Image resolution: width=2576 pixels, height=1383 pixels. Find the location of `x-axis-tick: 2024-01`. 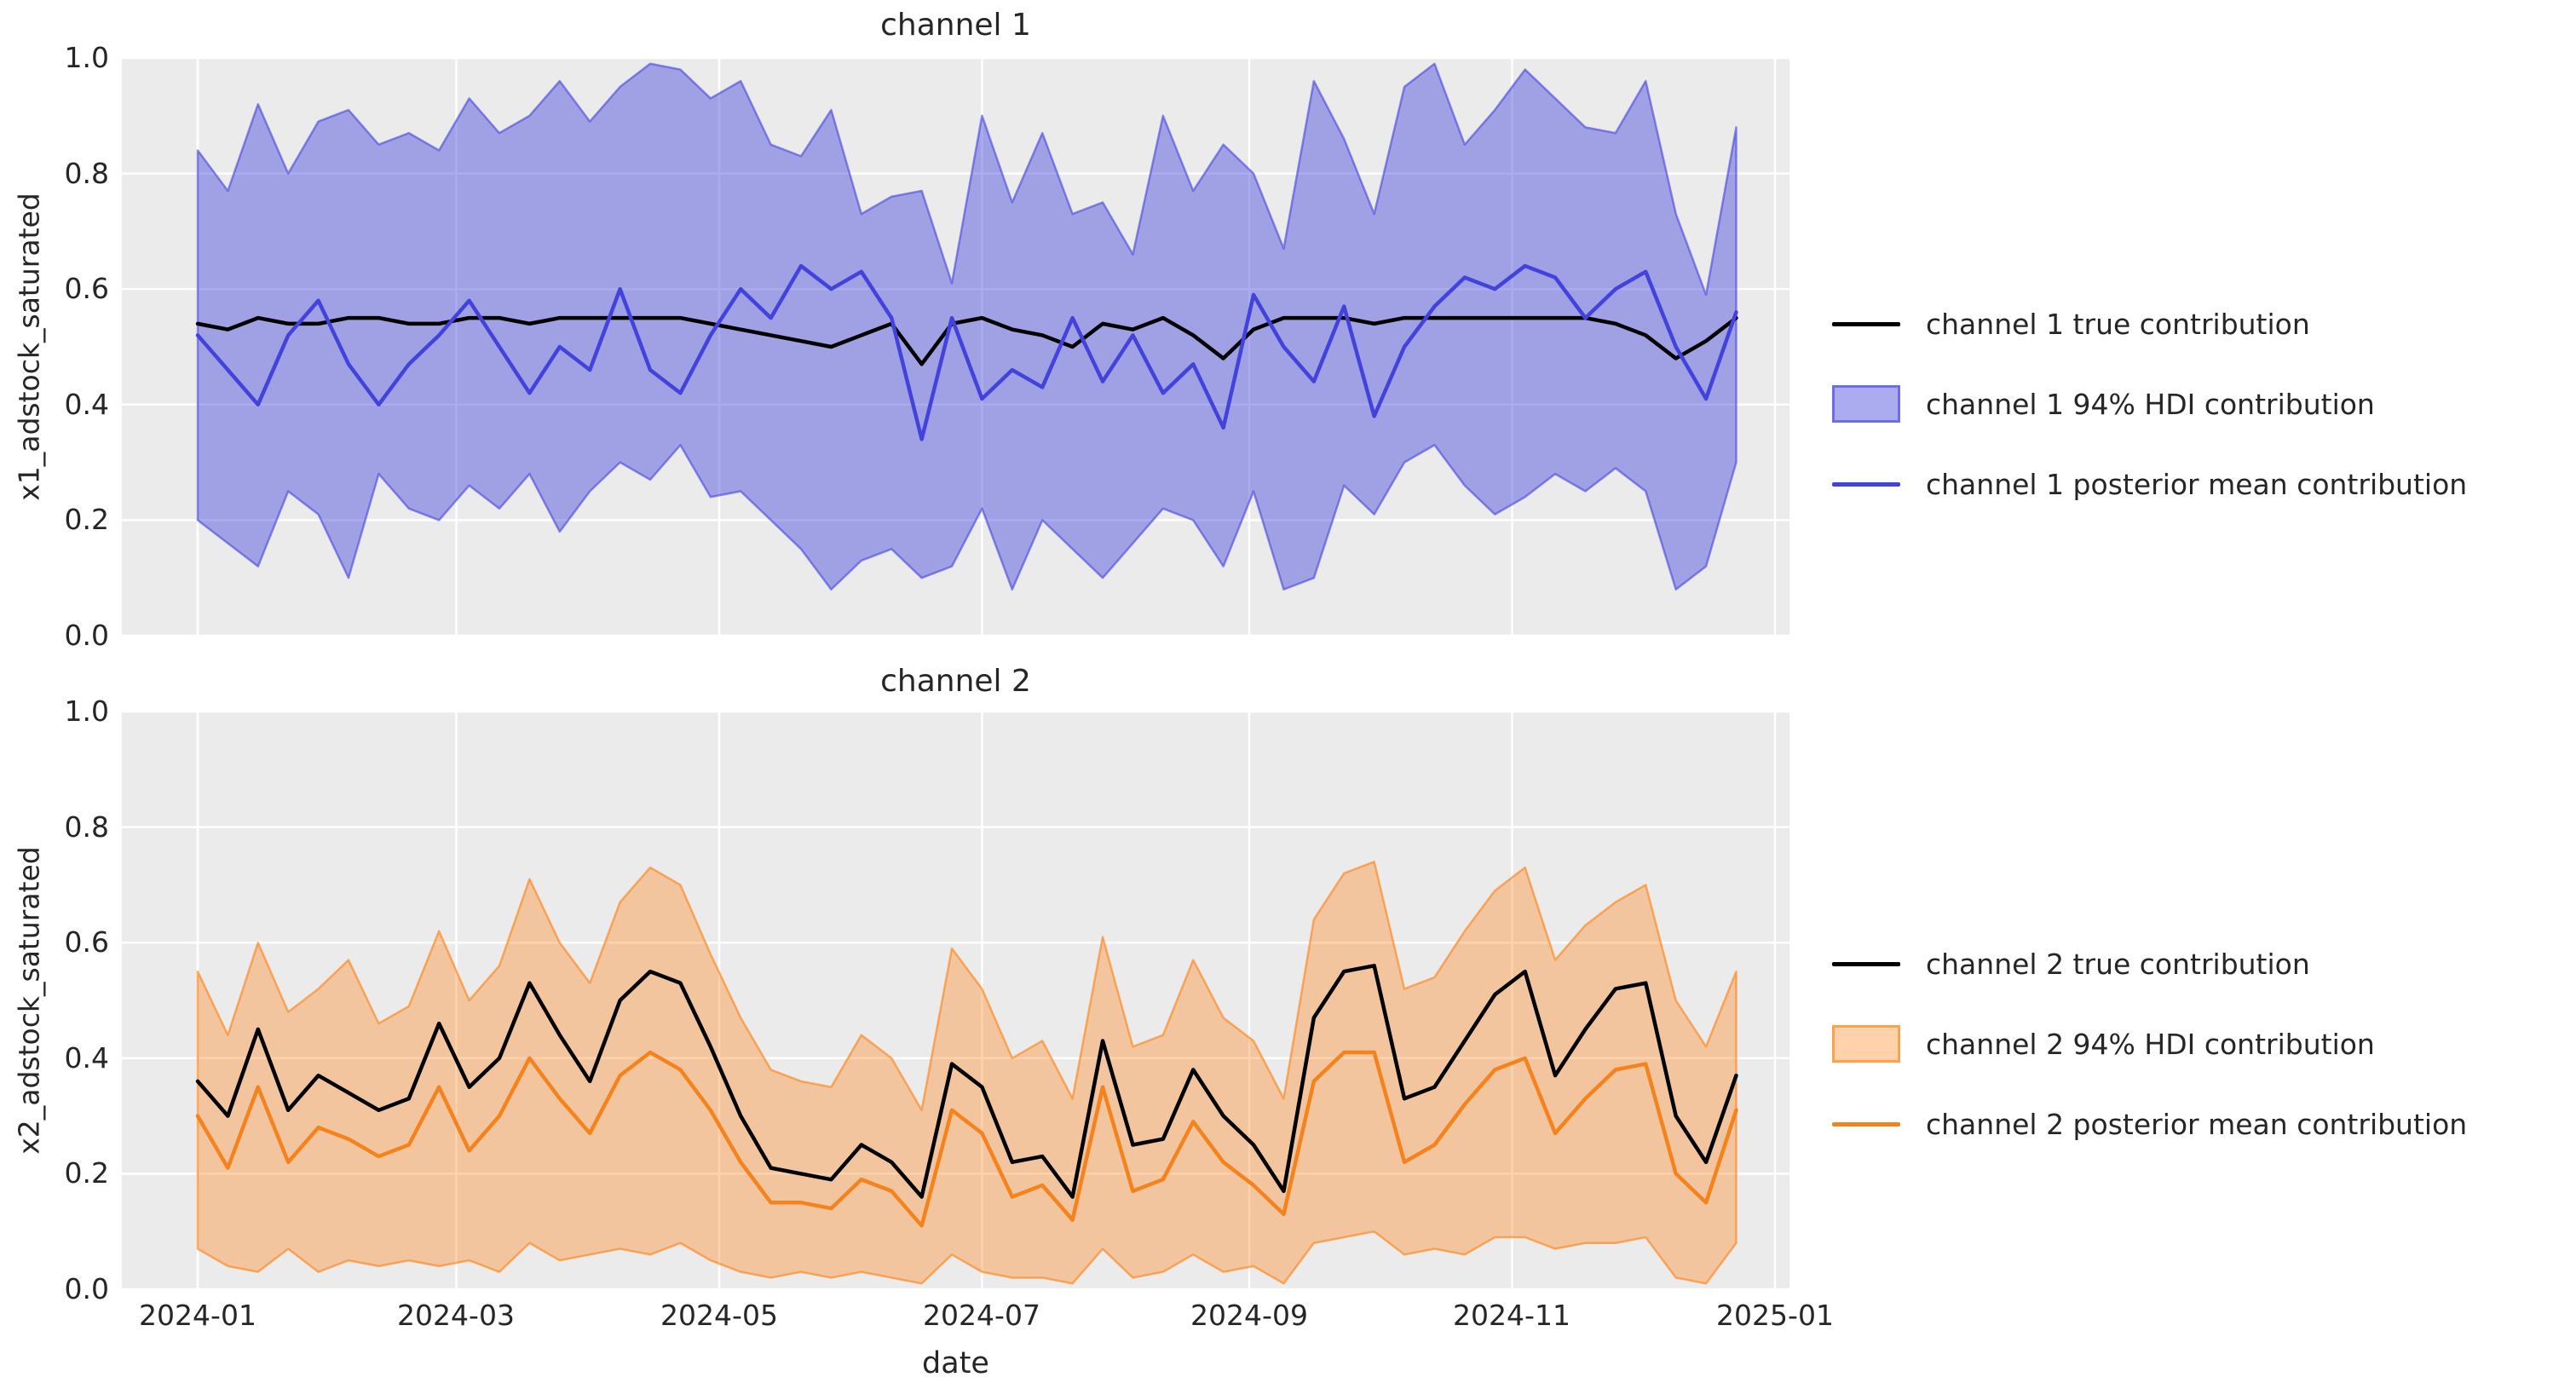

x-axis-tick: 2024-01 is located at coordinates (197, 1316).